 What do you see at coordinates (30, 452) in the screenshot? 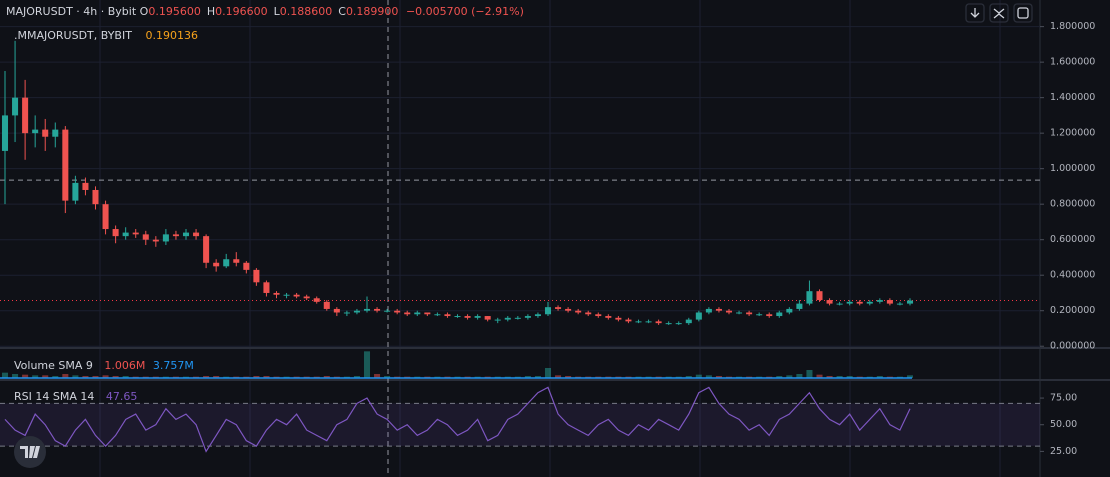
I see `tv-logo` at bounding box center [30, 452].